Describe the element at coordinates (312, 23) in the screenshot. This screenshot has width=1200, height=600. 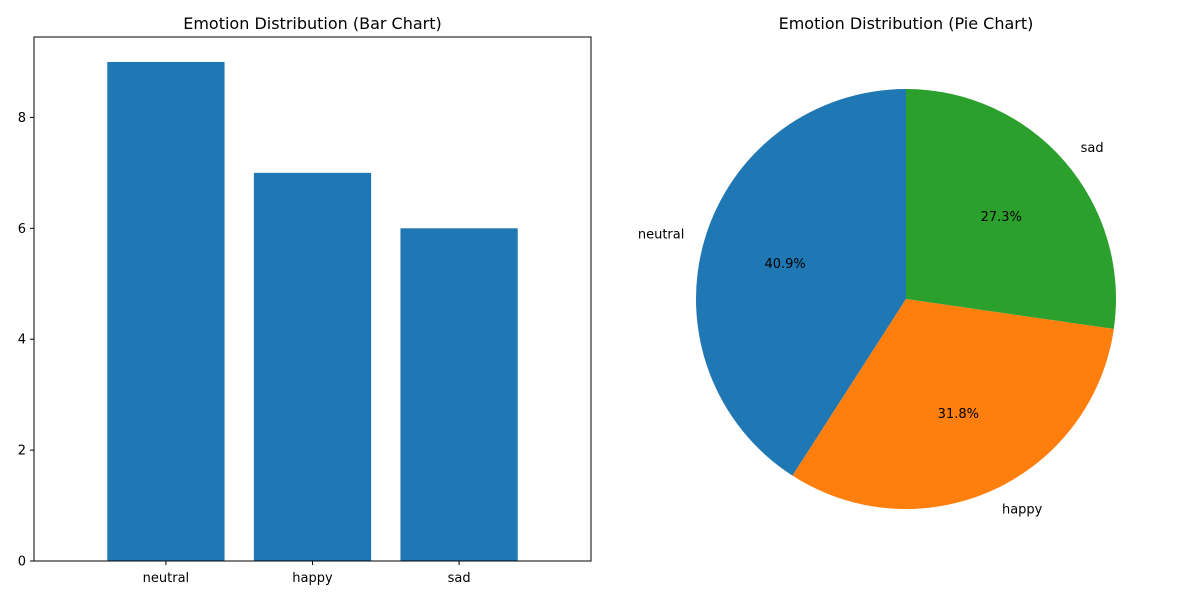
I see `bar-chart-title: Emotion Distribution (Bar Chart)` at that location.